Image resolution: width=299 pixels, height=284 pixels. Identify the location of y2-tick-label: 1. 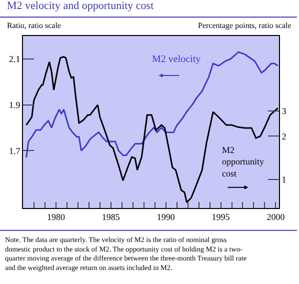
(284, 179).